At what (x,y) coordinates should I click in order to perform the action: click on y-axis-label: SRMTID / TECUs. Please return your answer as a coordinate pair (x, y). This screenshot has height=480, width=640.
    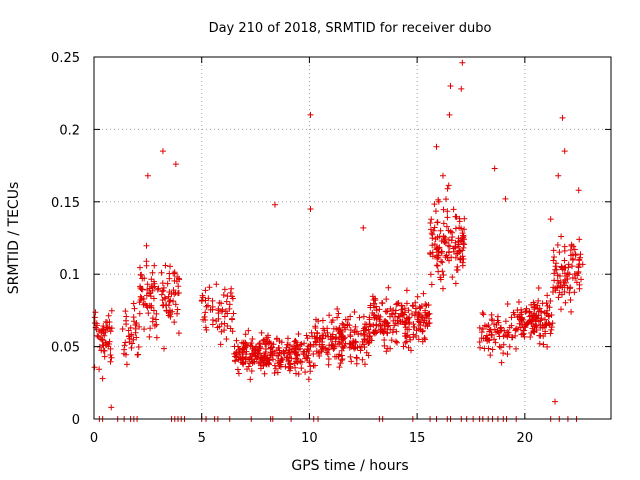
    Looking at the image, I should click on (14, 238).